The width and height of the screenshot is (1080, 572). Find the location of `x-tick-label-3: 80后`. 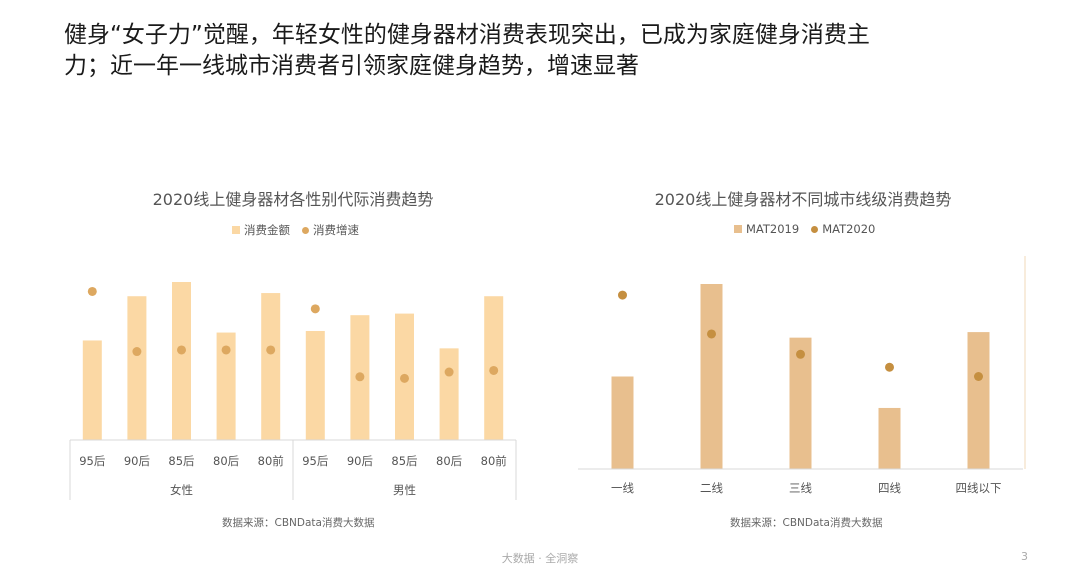

x-tick-label-3: 80后 is located at coordinates (226, 461).